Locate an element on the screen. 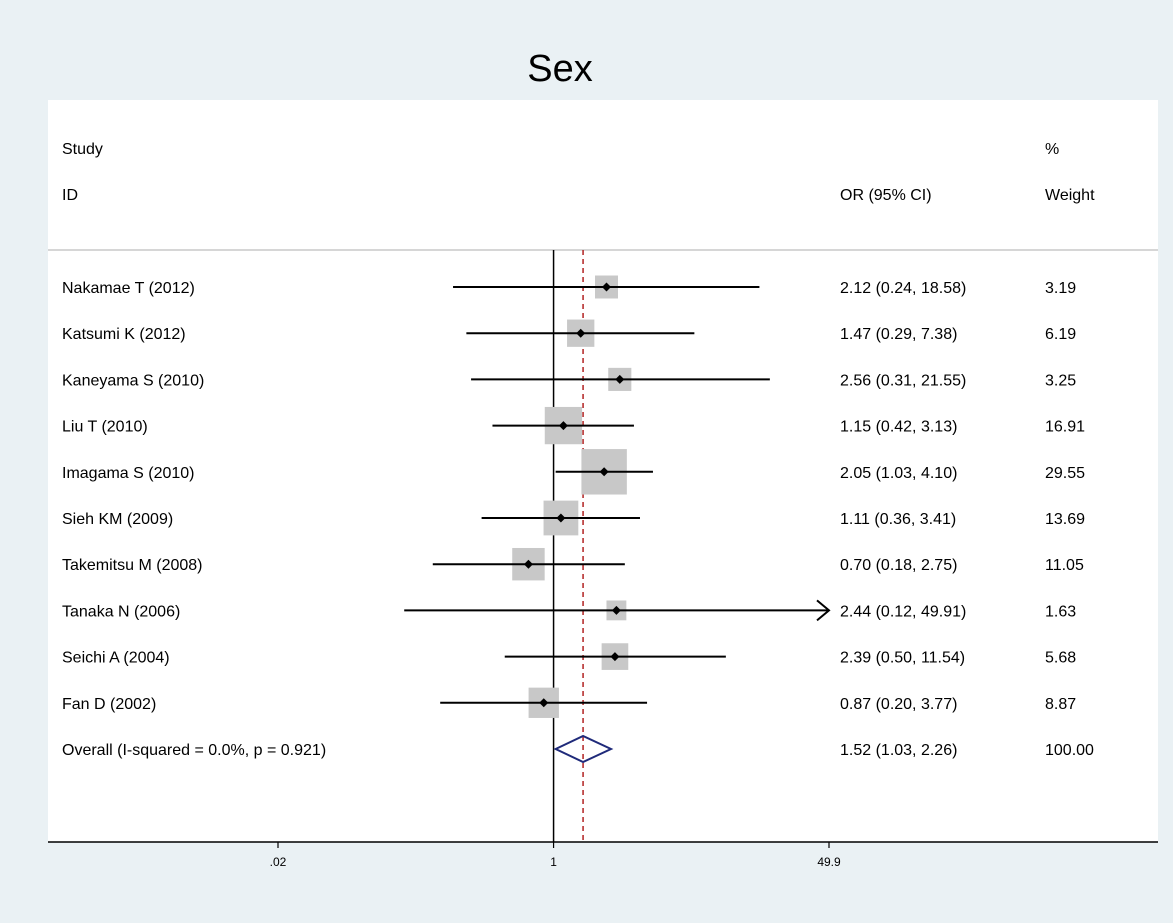 This screenshot has width=1173, height=923. study-ci: 2.56 (0.31, 21.55) is located at coordinates (903, 380).